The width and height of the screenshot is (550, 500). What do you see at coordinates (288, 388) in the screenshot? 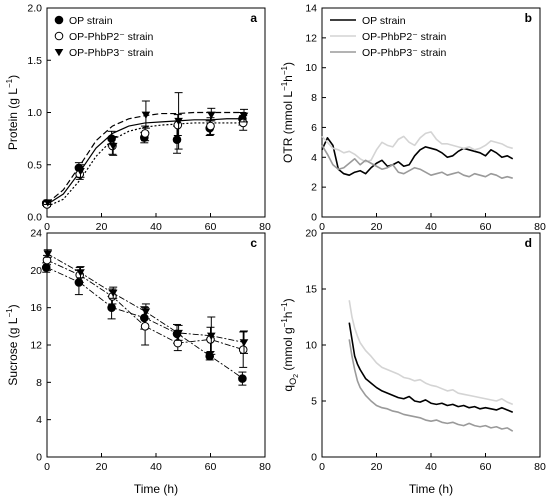
I see `y-label-text: q` at bounding box center [288, 388].